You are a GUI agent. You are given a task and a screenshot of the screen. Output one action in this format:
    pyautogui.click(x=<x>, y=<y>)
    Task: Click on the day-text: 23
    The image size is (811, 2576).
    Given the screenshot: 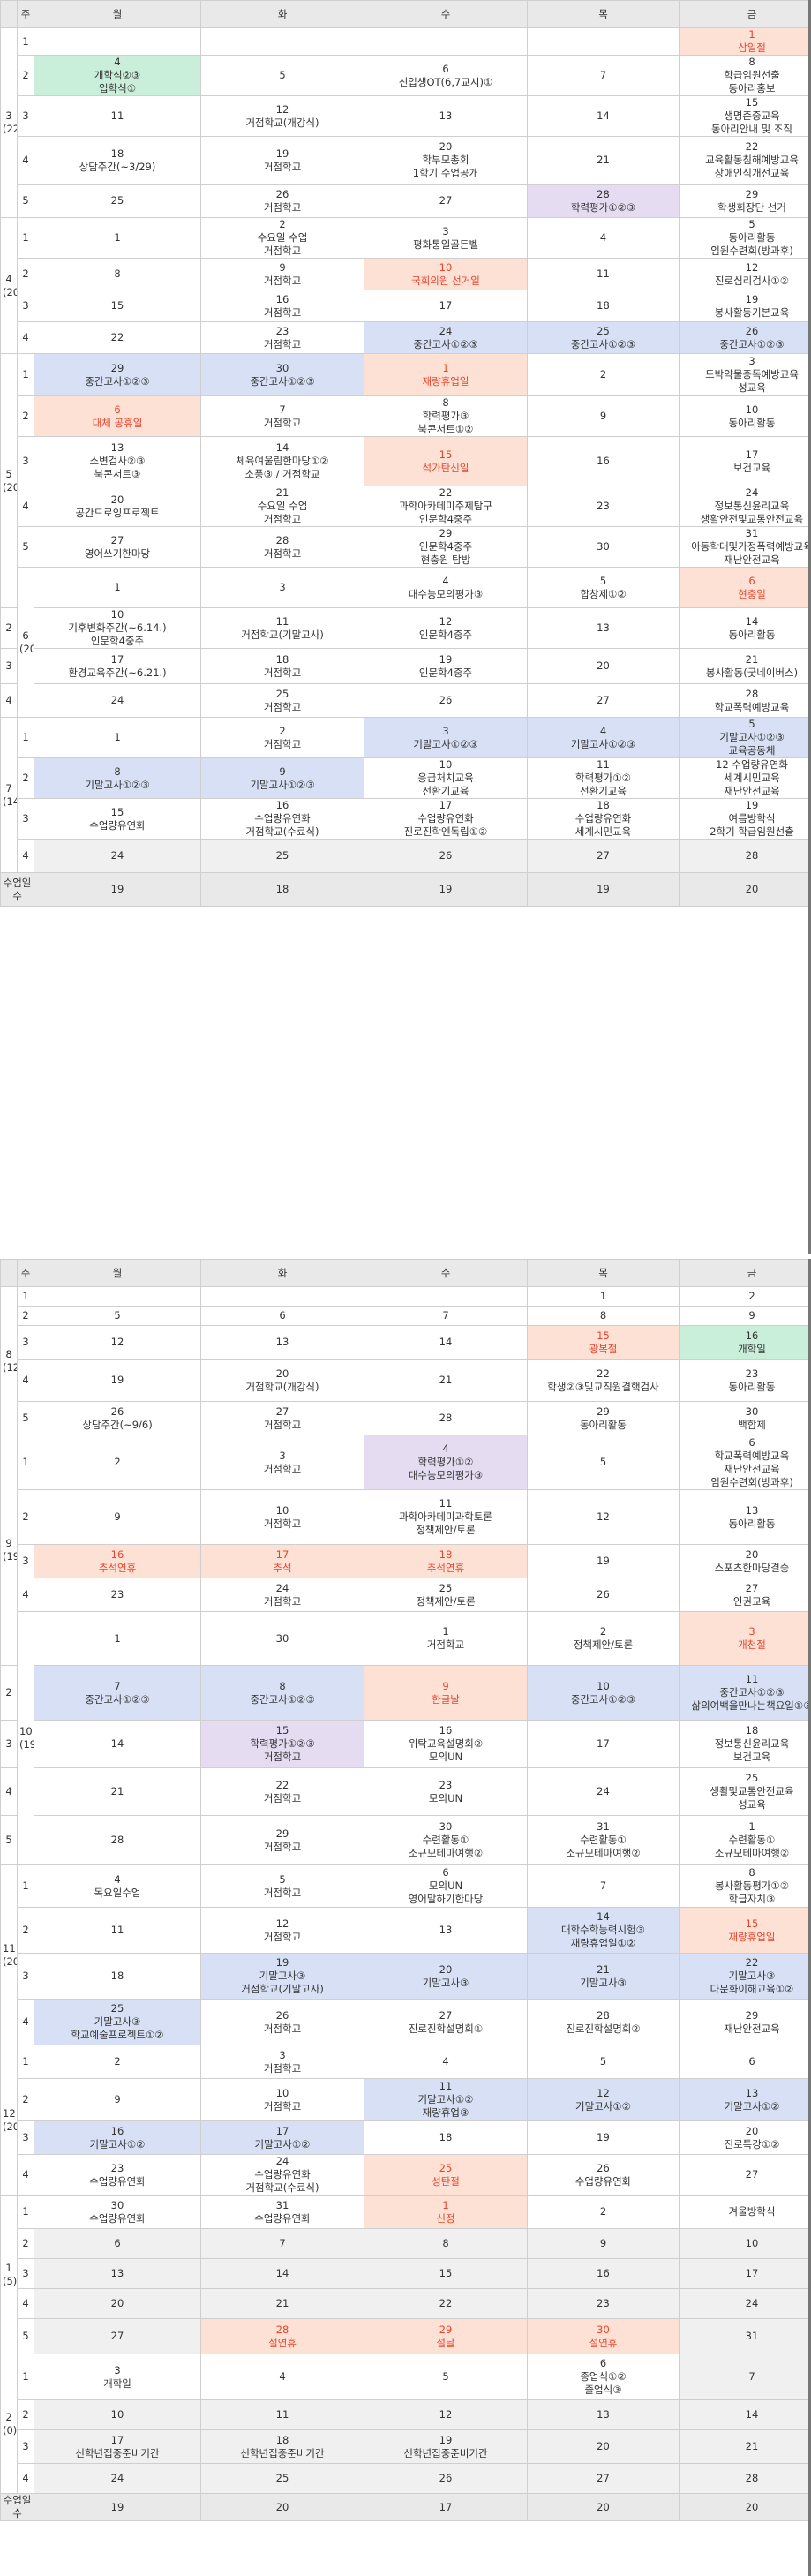 What is the action you would take?
    pyautogui.click(x=604, y=506)
    